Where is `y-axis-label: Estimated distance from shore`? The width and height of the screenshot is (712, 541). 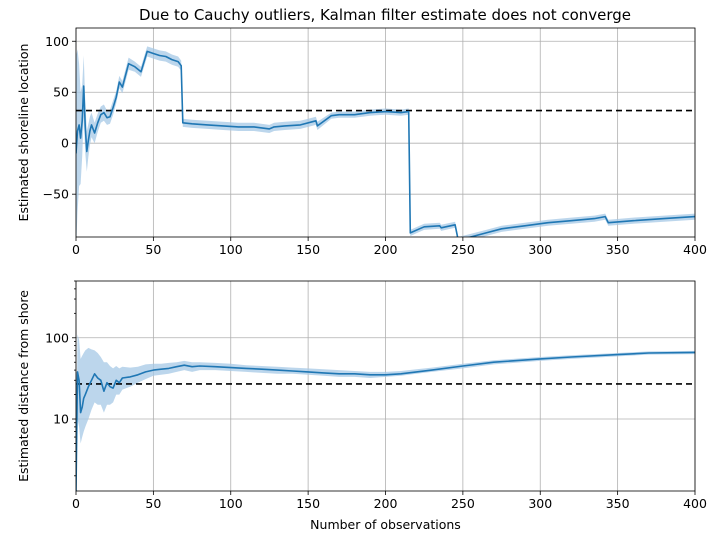
y-axis-label: Estimated distance from shore is located at coordinates (23, 386).